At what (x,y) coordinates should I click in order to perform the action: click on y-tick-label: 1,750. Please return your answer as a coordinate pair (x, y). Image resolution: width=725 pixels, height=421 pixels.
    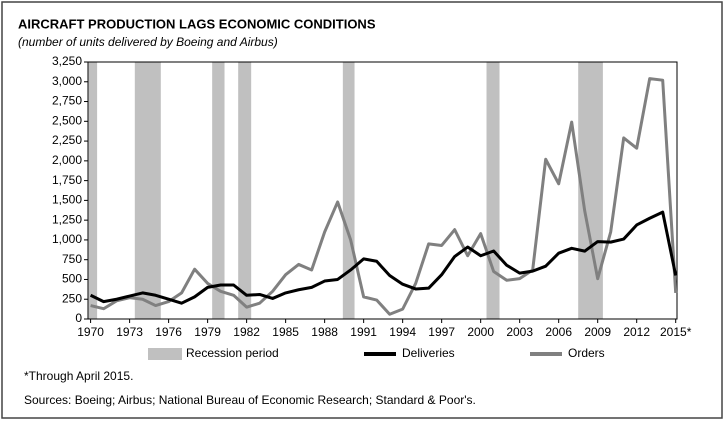
    Looking at the image, I should click on (67, 180).